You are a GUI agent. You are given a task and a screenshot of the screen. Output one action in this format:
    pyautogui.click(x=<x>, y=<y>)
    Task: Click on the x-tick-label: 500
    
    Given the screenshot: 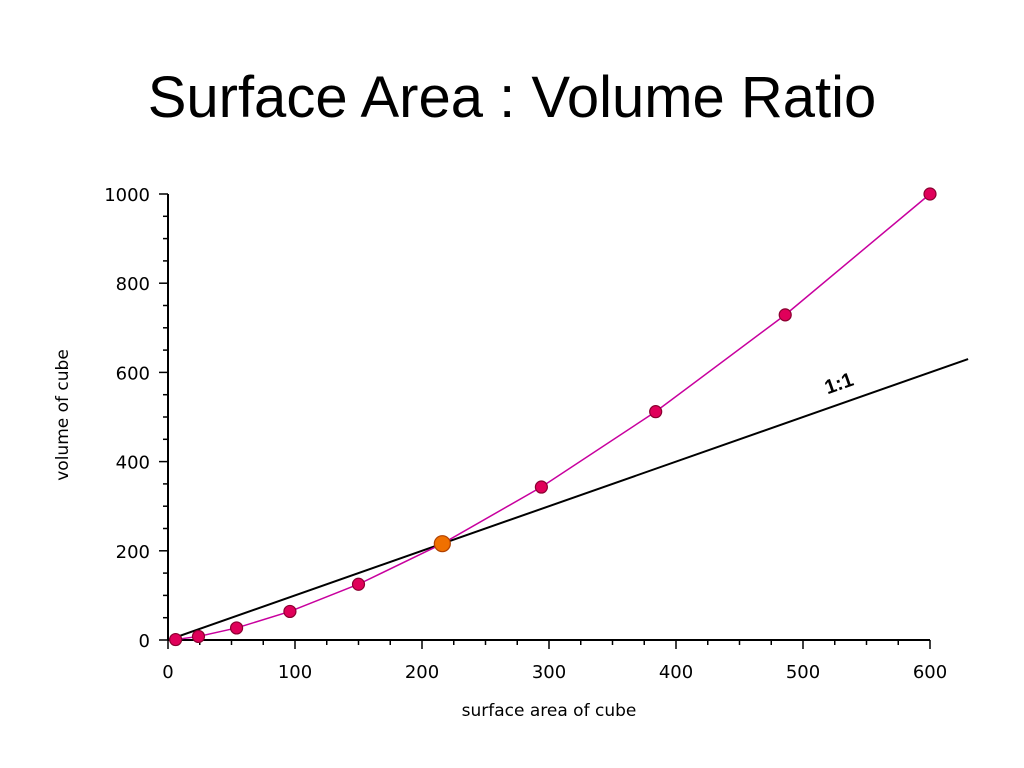 What is the action you would take?
    pyautogui.click(x=803, y=672)
    